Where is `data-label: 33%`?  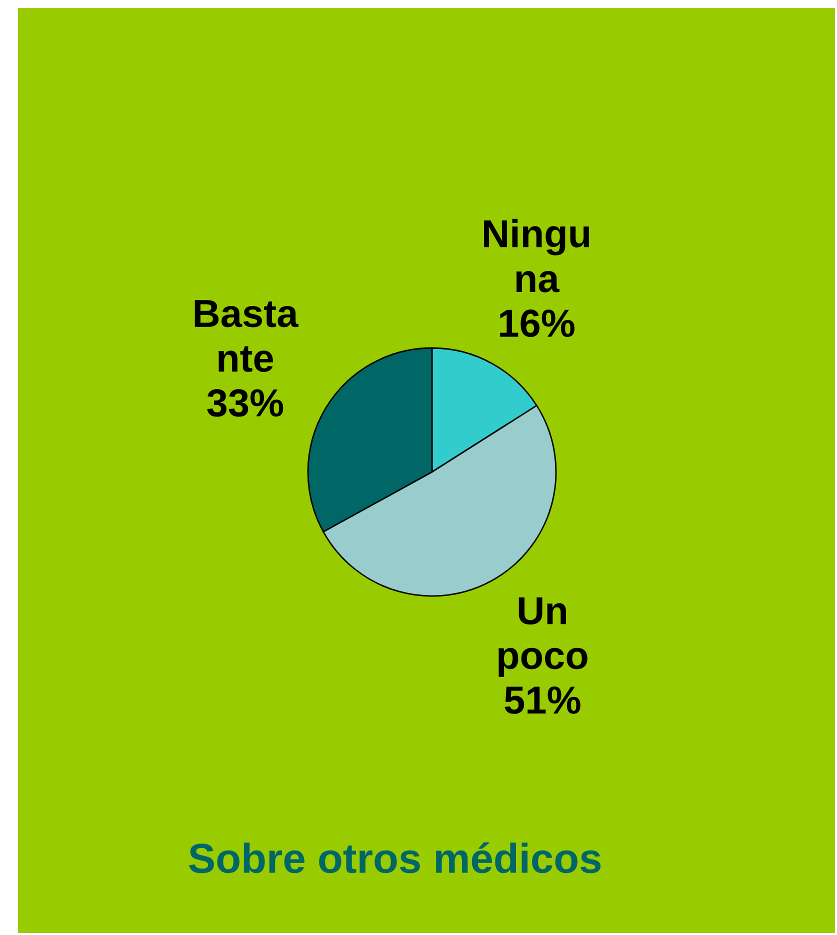 data-label: 33% is located at coordinates (245, 403).